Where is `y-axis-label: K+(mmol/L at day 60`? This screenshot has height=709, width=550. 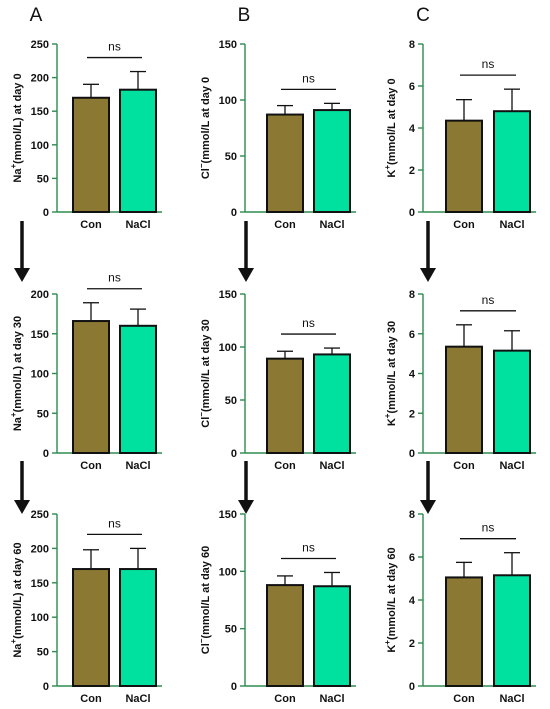
y-axis-label: K+(mmol/L at day 60 is located at coordinates (390, 599).